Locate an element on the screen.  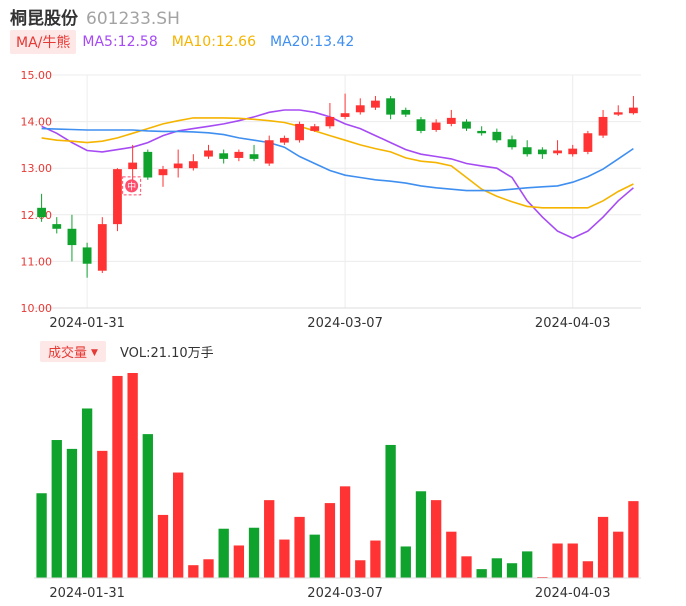
line-ma20 is located at coordinates (337, 159).